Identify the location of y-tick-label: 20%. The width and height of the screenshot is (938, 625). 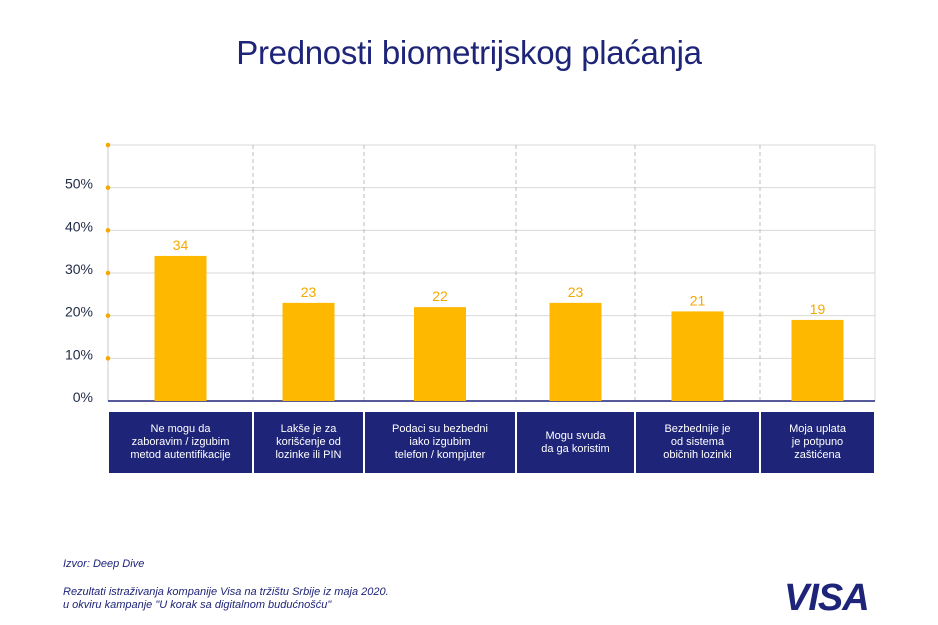
(79, 312).